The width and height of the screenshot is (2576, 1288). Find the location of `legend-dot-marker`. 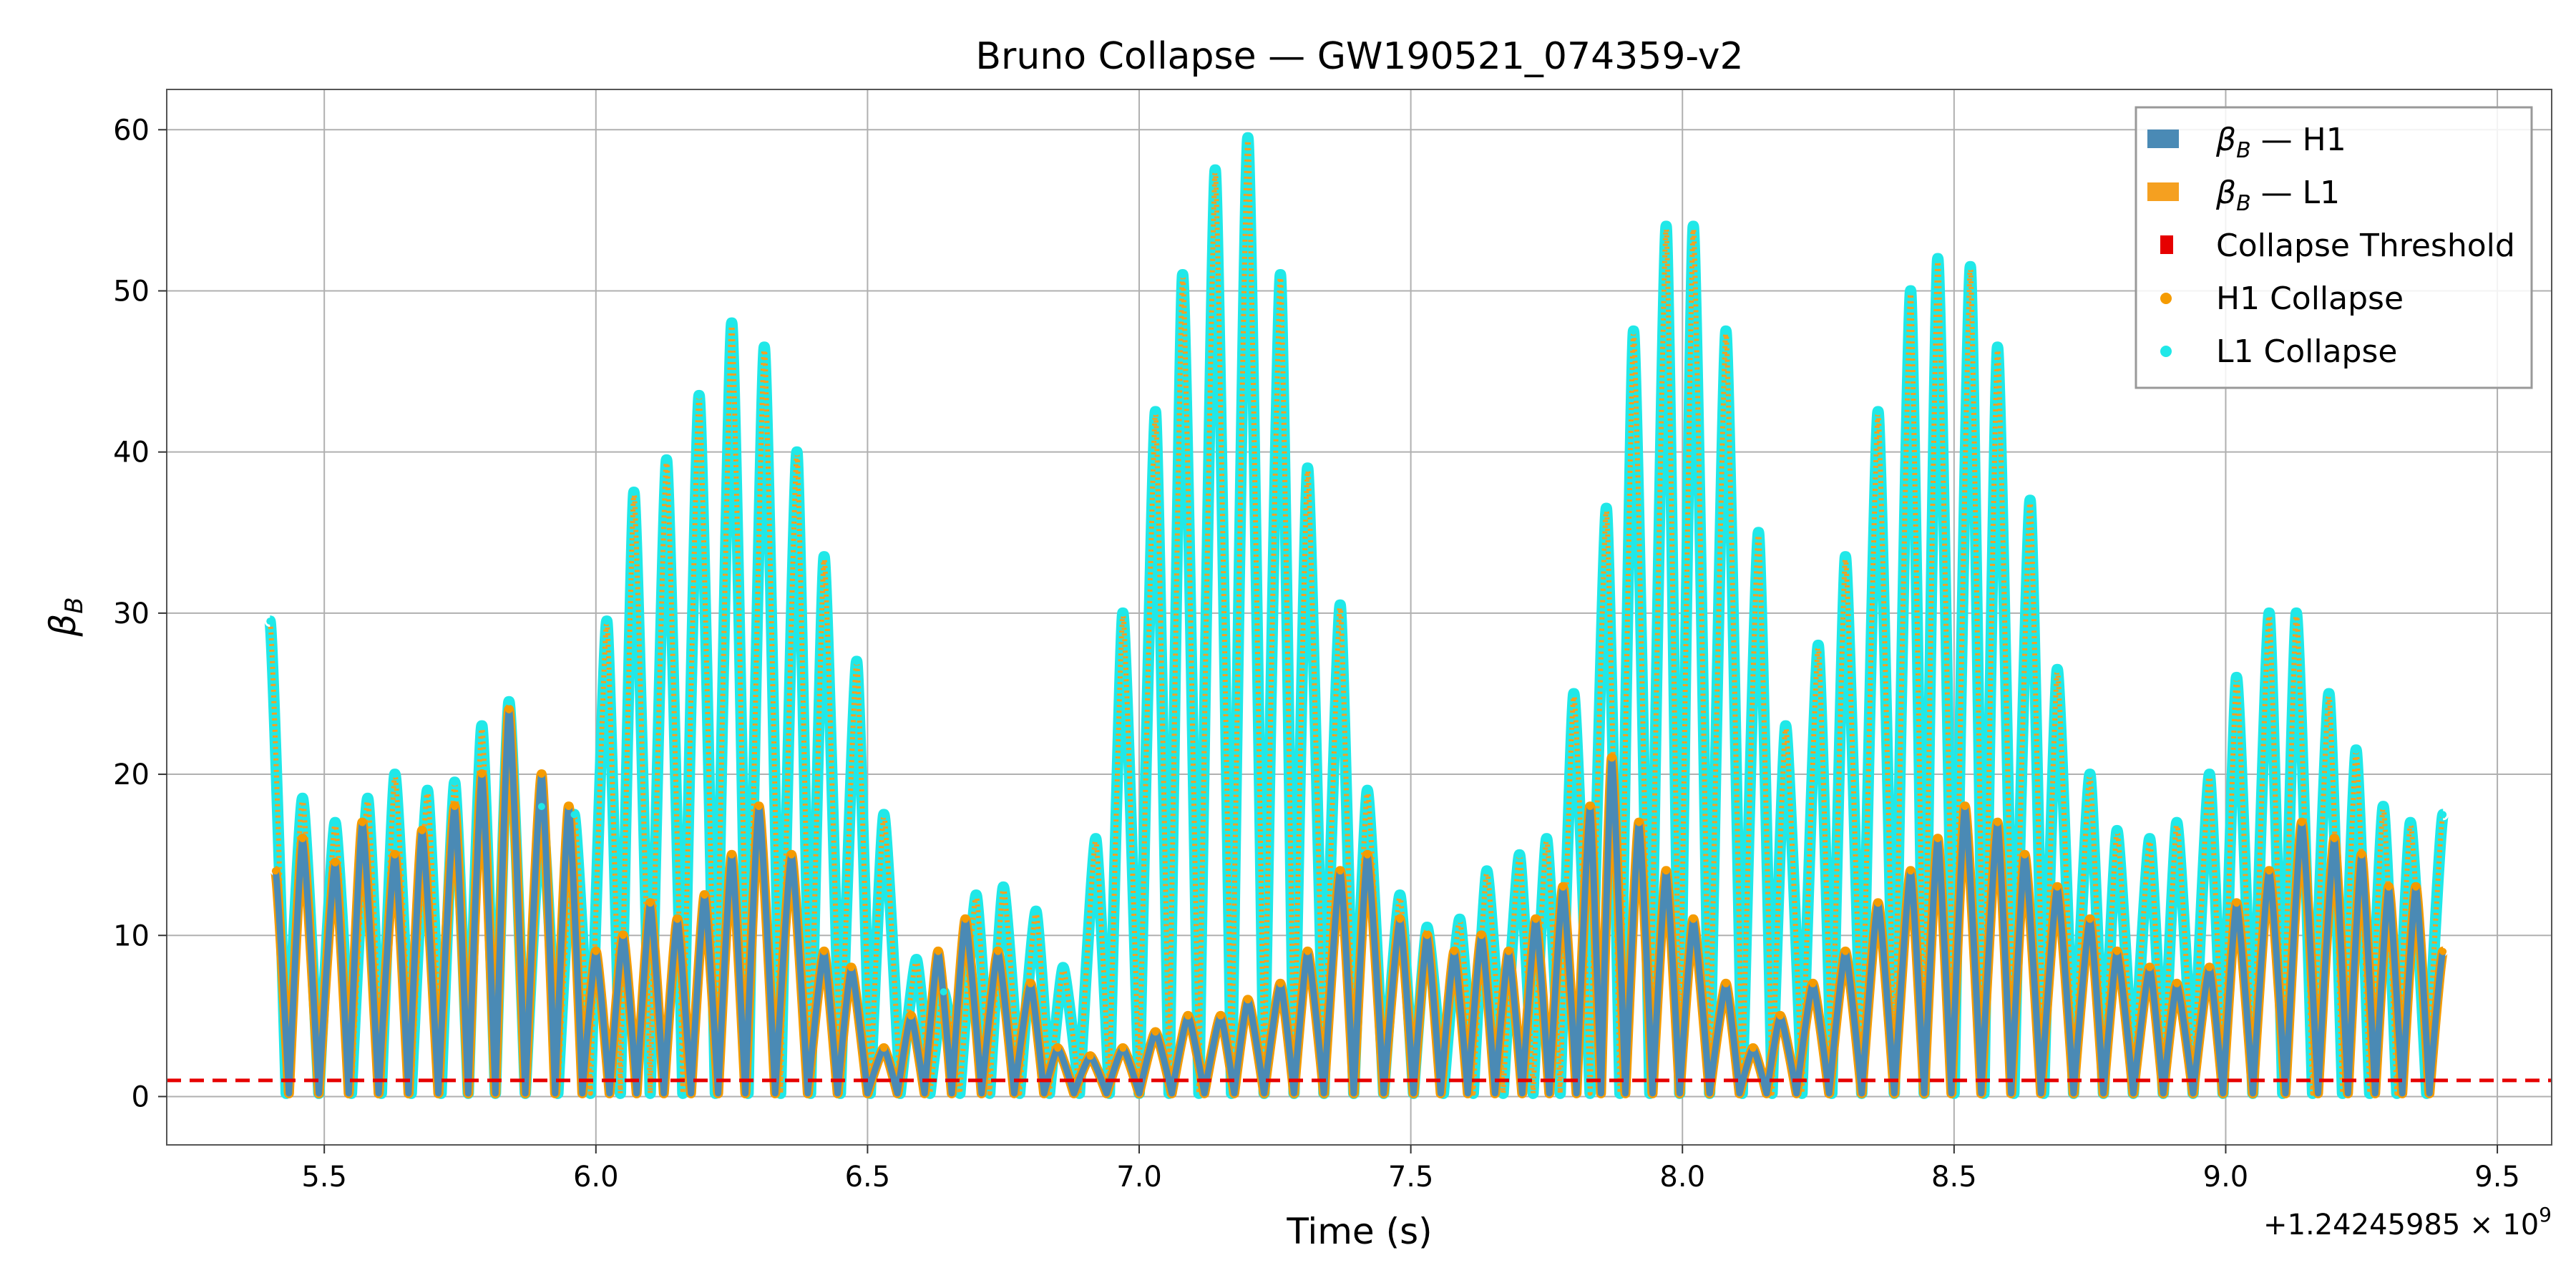

legend-dot-marker is located at coordinates (2166, 298).